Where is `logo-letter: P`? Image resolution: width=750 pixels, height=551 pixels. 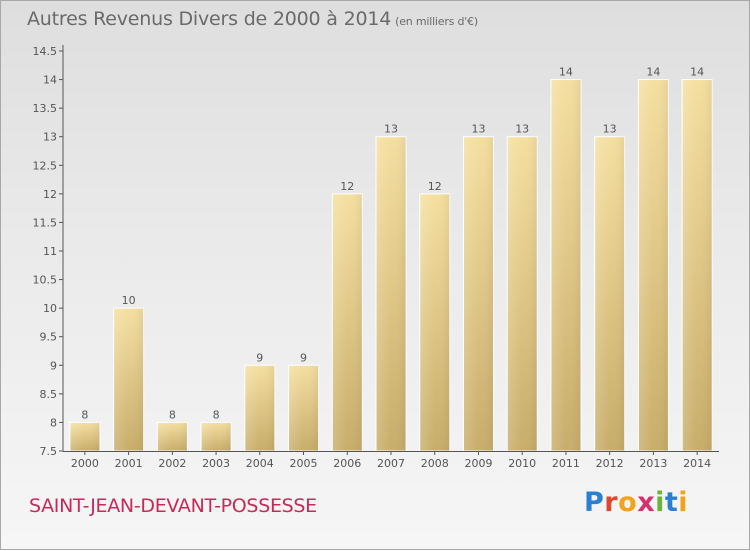 logo-letter: P is located at coordinates (594, 502).